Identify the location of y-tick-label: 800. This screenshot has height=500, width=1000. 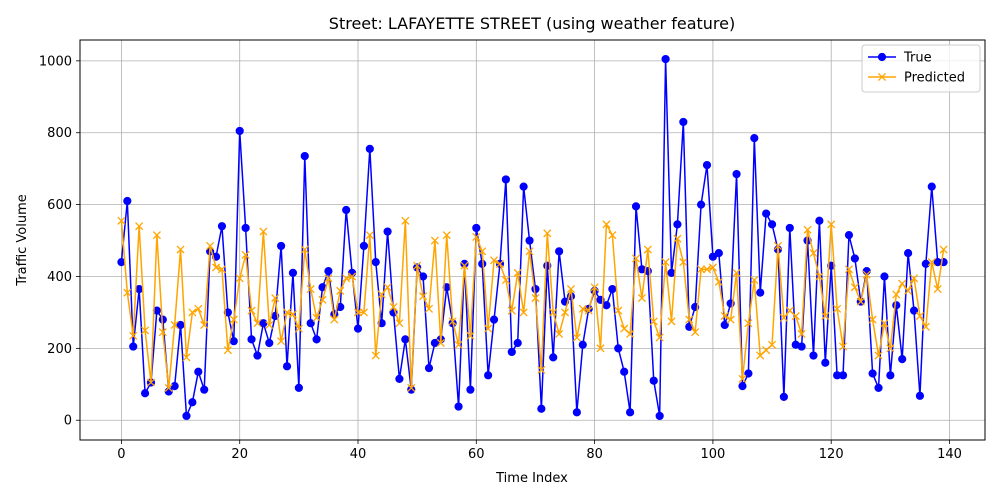
(59, 133).